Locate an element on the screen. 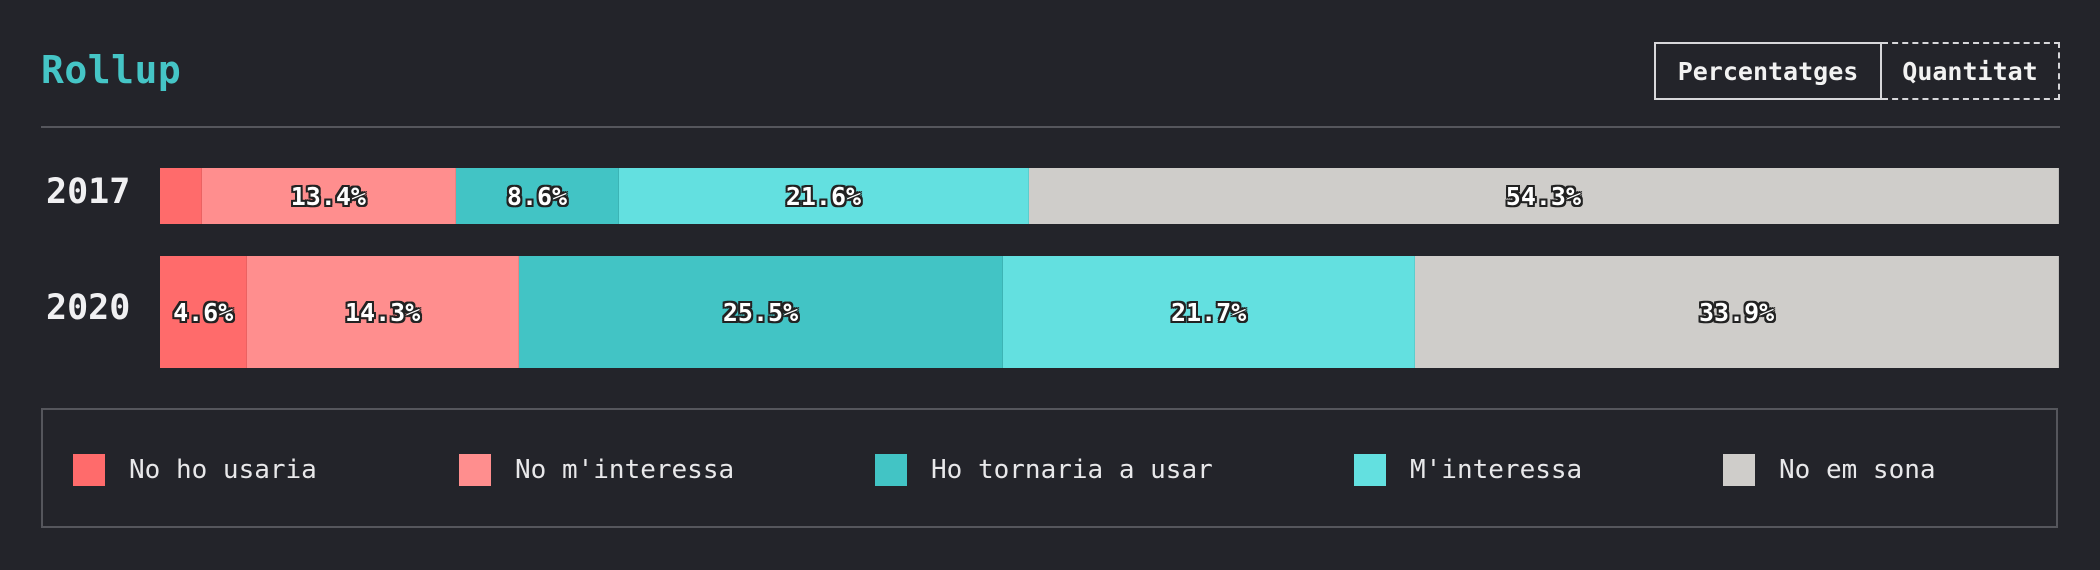 This screenshot has height=570, width=2100. bar-segment-no_em_sona-2020: 33.9% is located at coordinates (1737, 312).